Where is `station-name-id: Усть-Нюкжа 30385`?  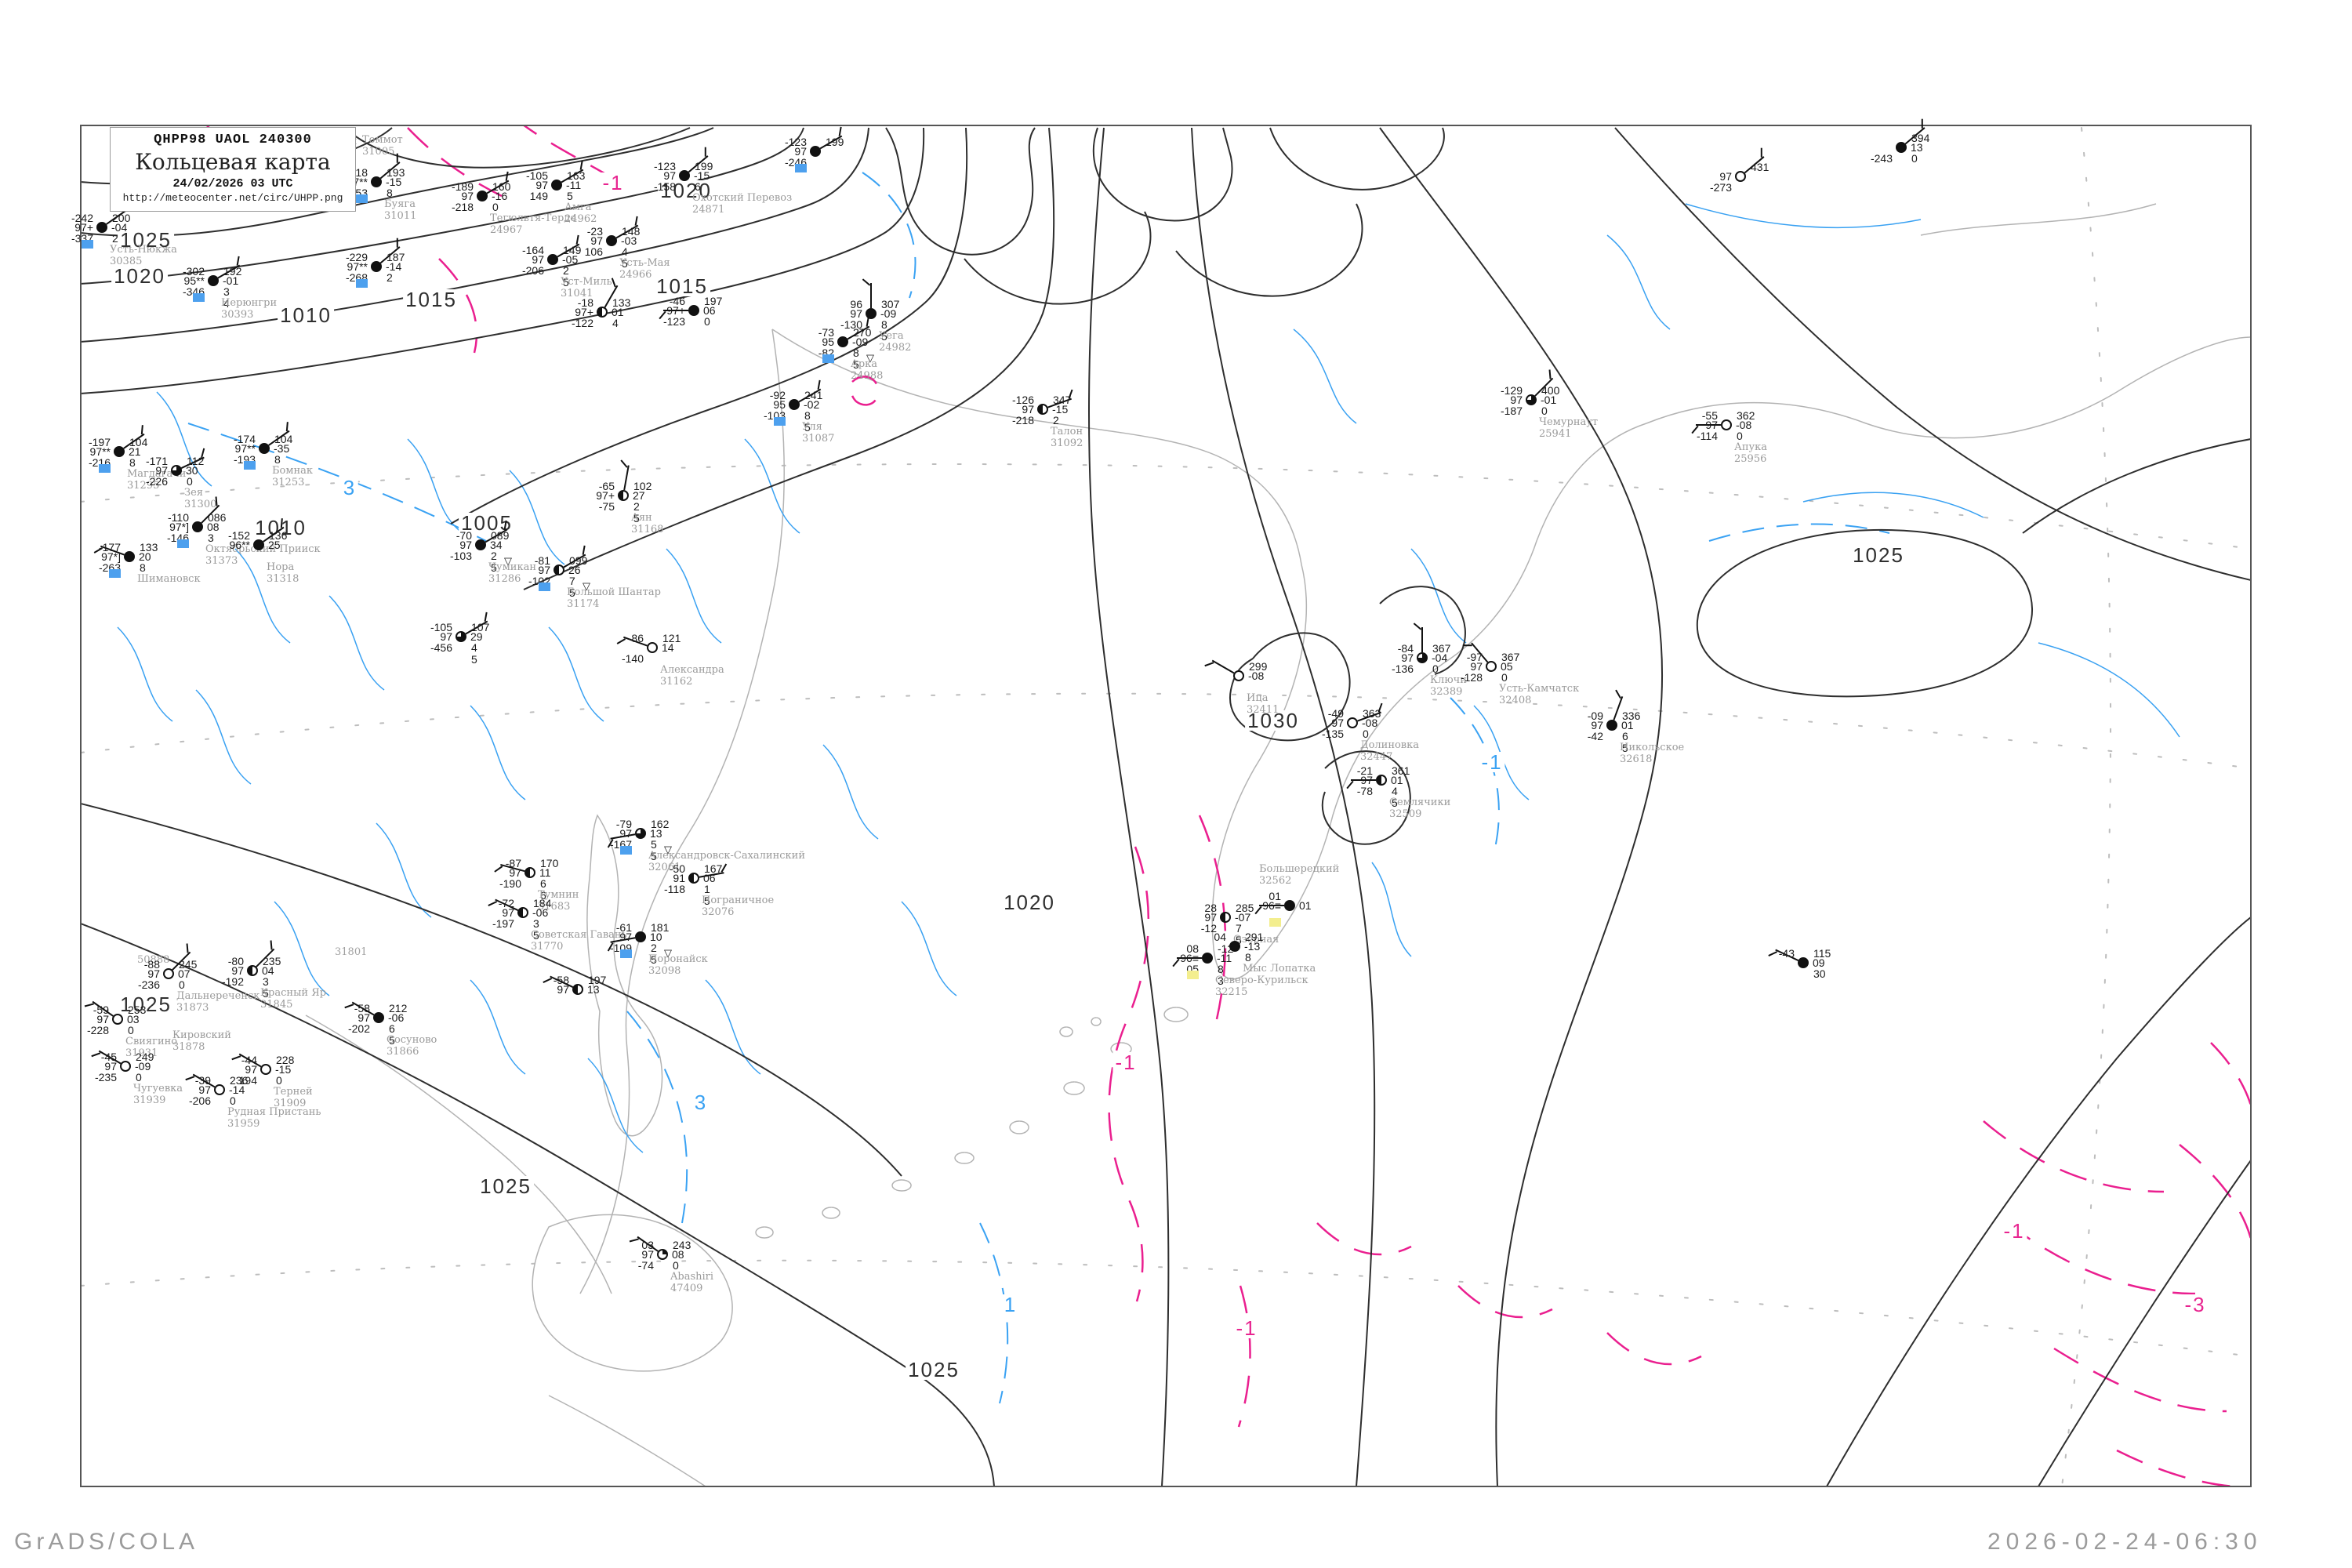
station-name-id: Усть-Нюкжа 30385 is located at coordinates (143, 255).